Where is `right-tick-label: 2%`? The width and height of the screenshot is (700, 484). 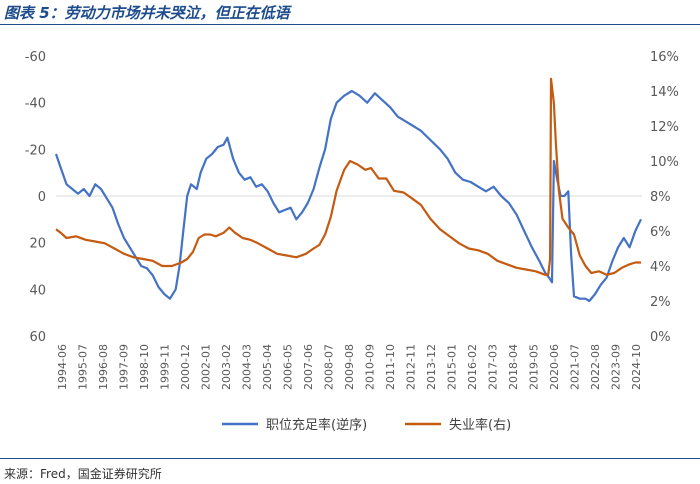
right-tick-label: 2% is located at coordinates (660, 302).